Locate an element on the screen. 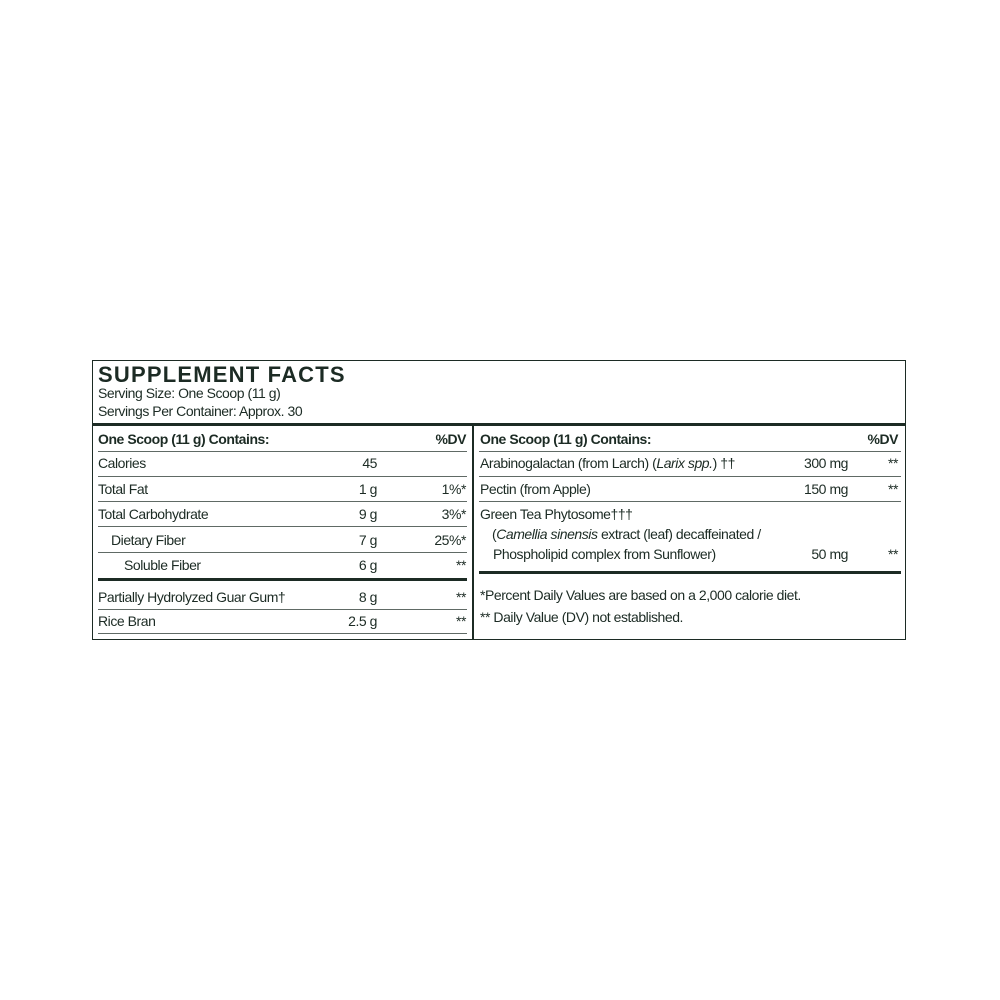 Image resolution: width=1000 pixels, height=1000 pixels. nutrient-name: Partially Hydrolyzed Guar Gum† is located at coordinates (192, 597).